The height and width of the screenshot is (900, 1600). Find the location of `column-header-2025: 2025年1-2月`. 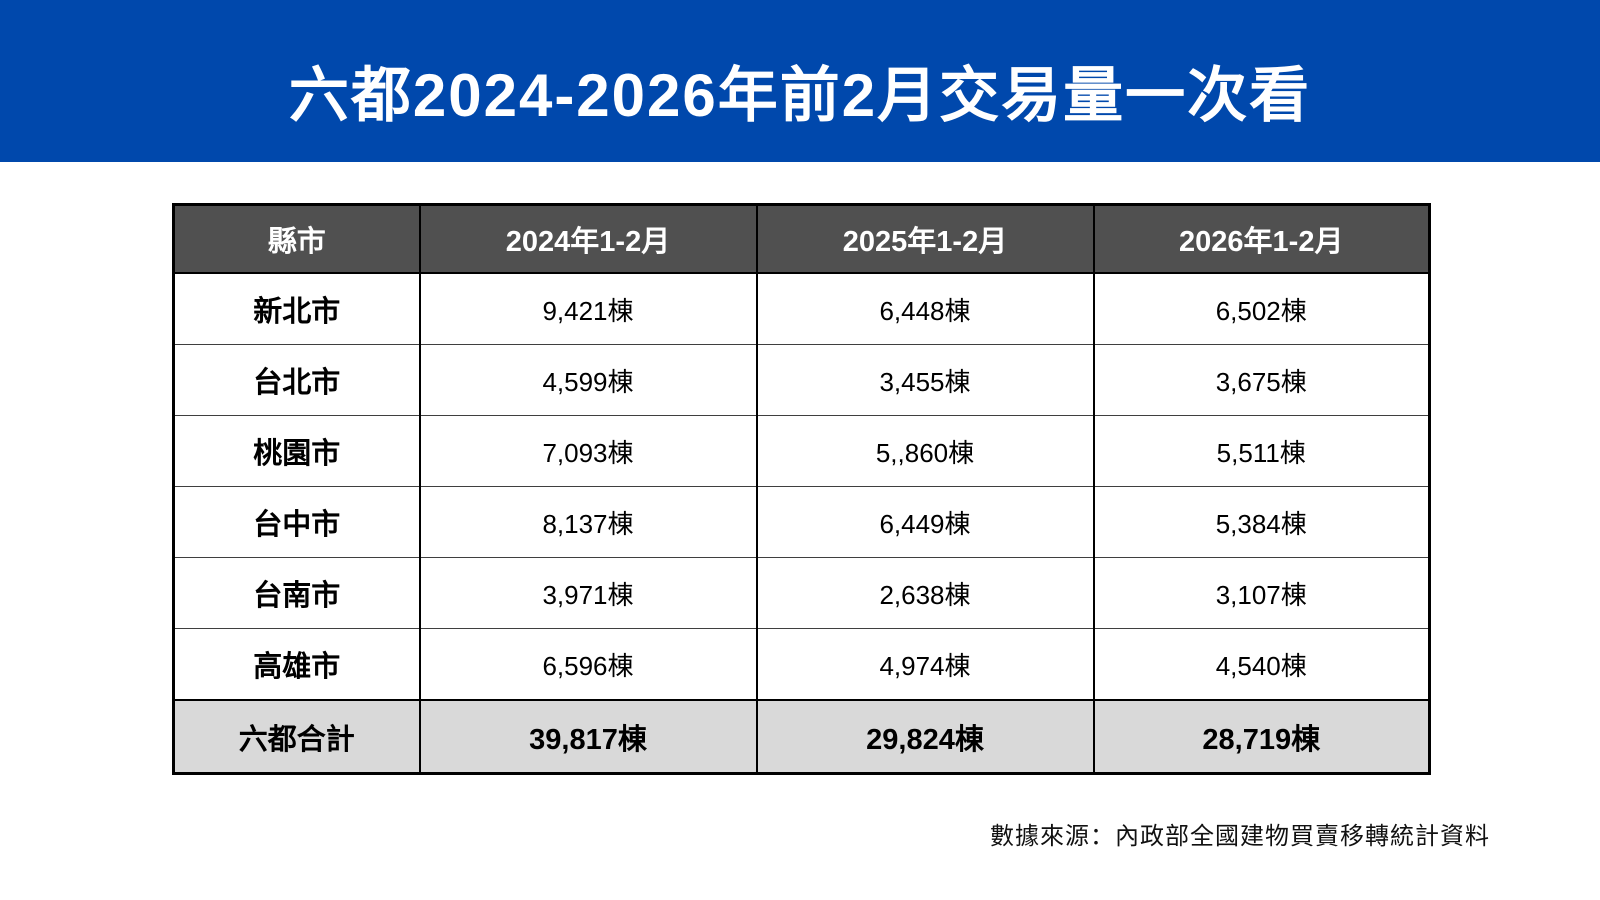

column-header-2025: 2025年1-2月 is located at coordinates (925, 239).